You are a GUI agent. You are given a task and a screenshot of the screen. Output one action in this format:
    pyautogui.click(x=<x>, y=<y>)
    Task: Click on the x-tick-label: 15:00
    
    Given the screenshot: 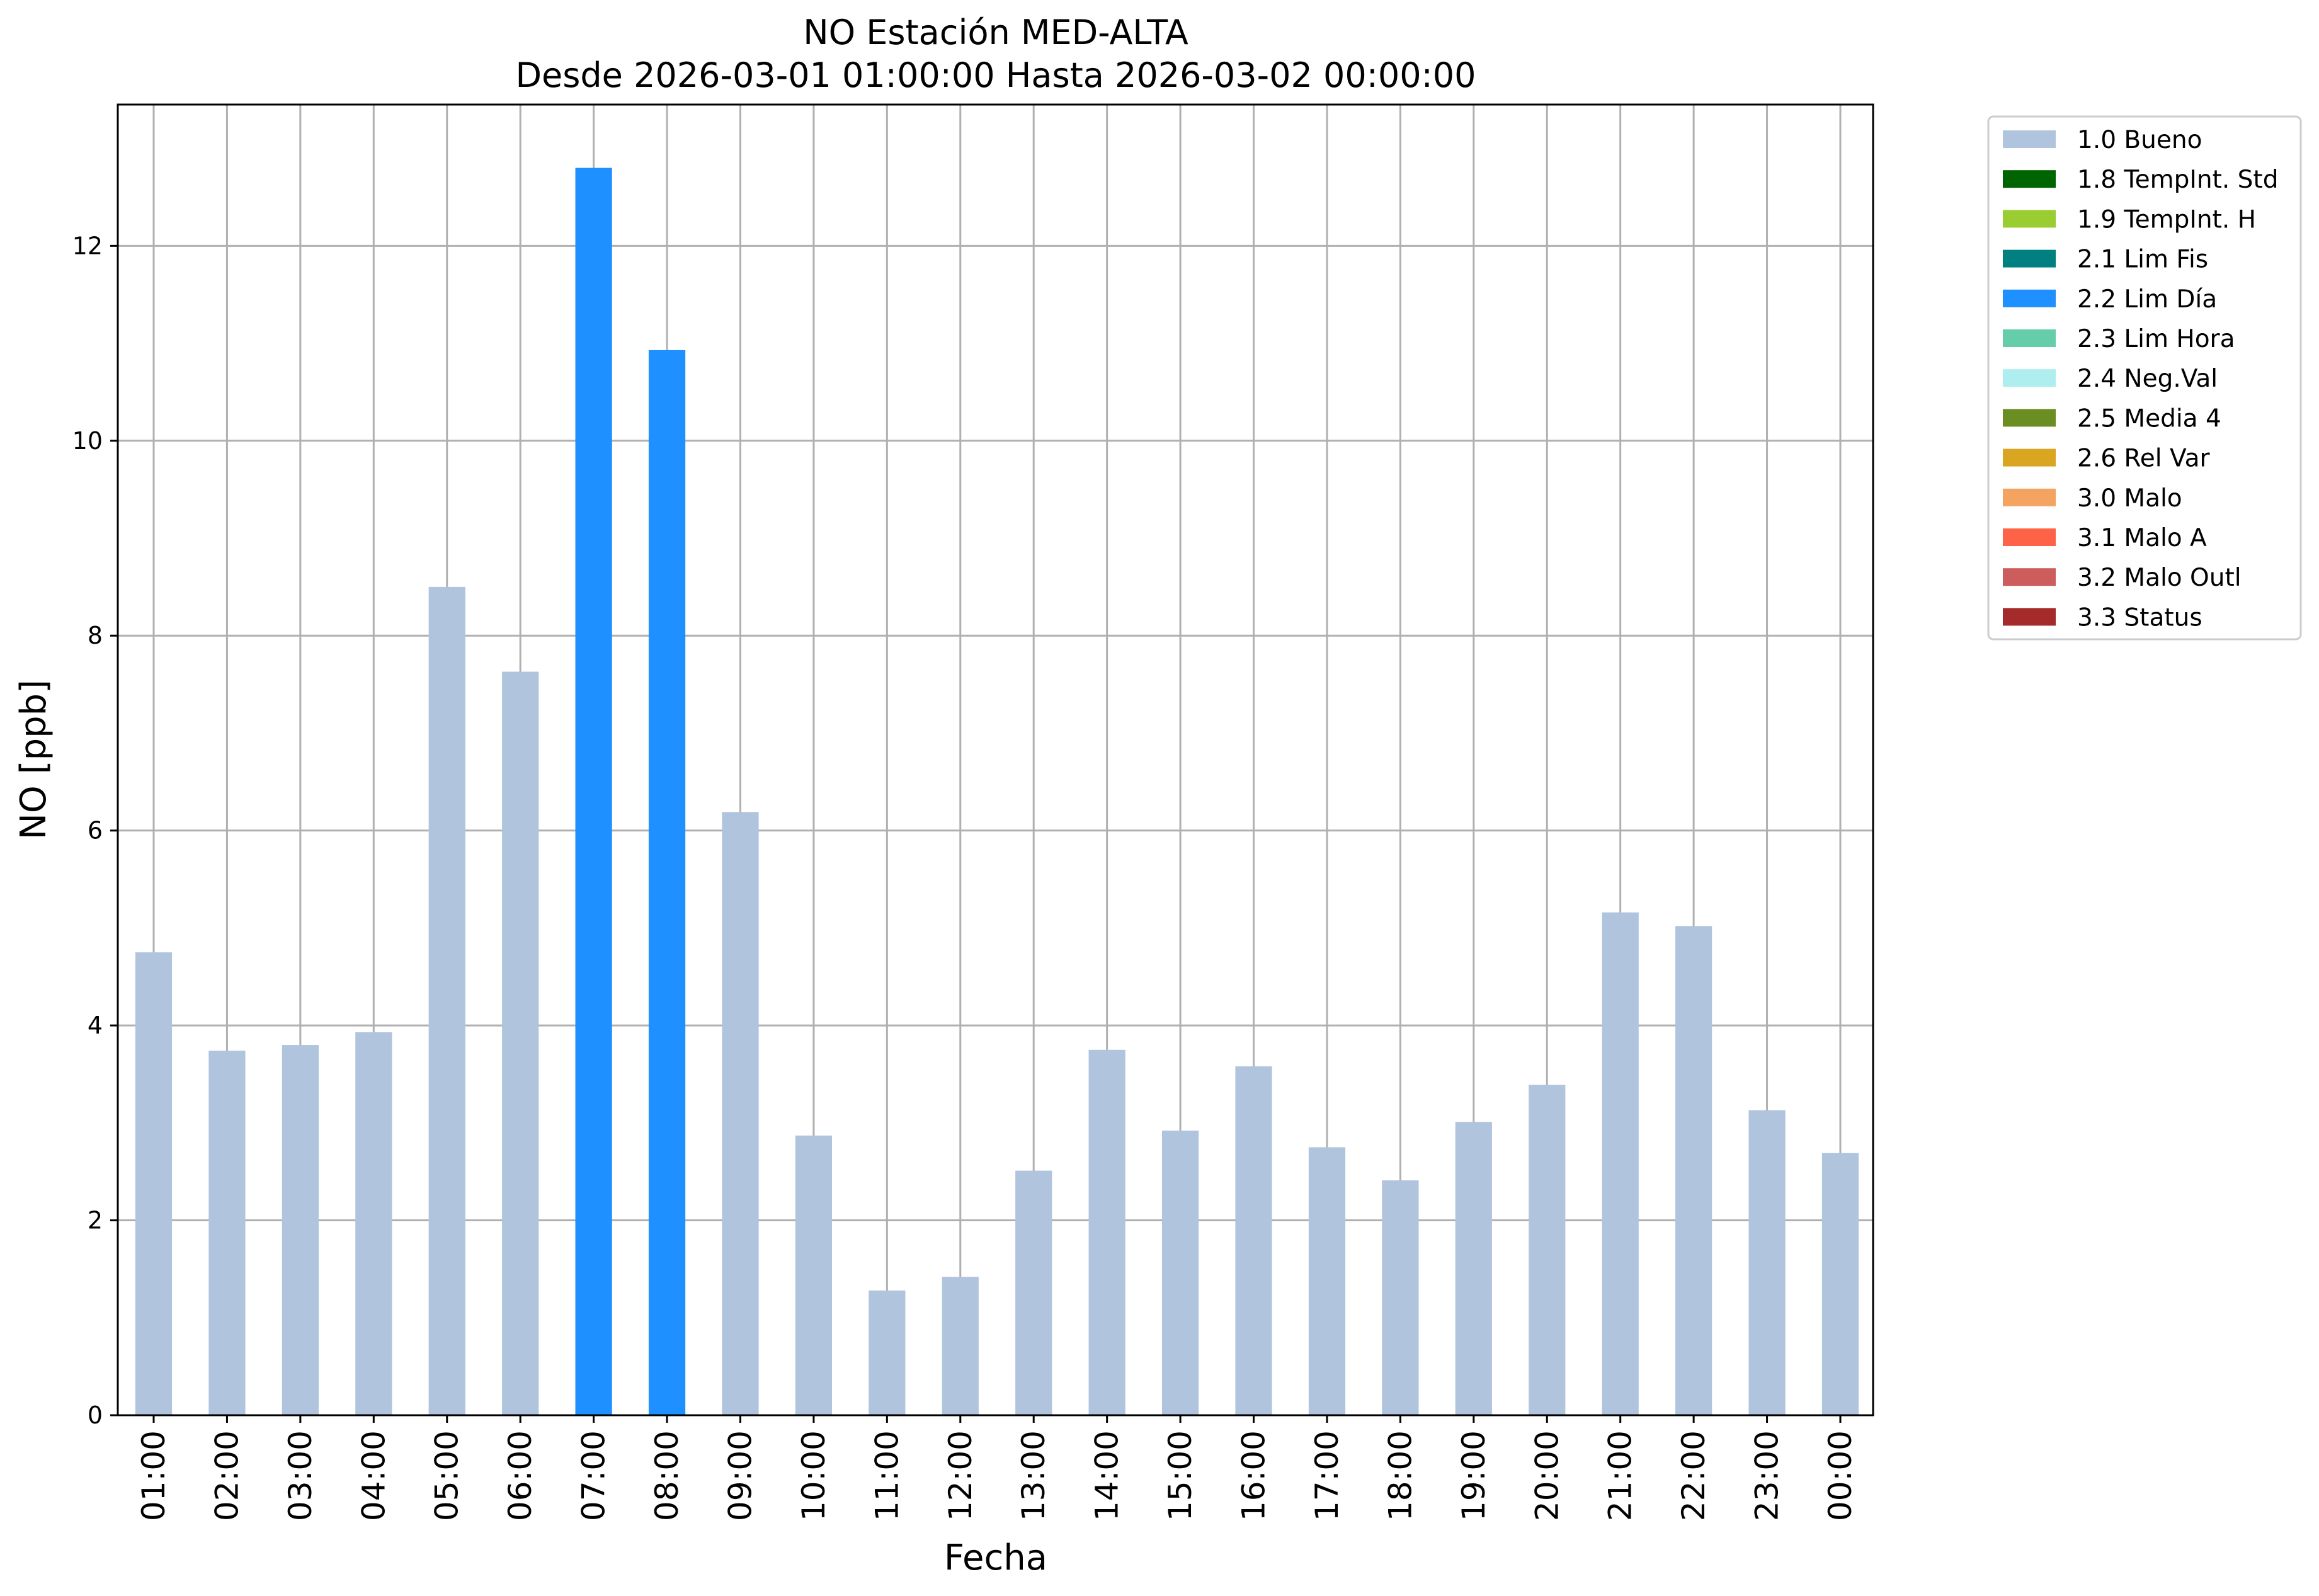 What is the action you would take?
    pyautogui.click(x=1180, y=1475)
    